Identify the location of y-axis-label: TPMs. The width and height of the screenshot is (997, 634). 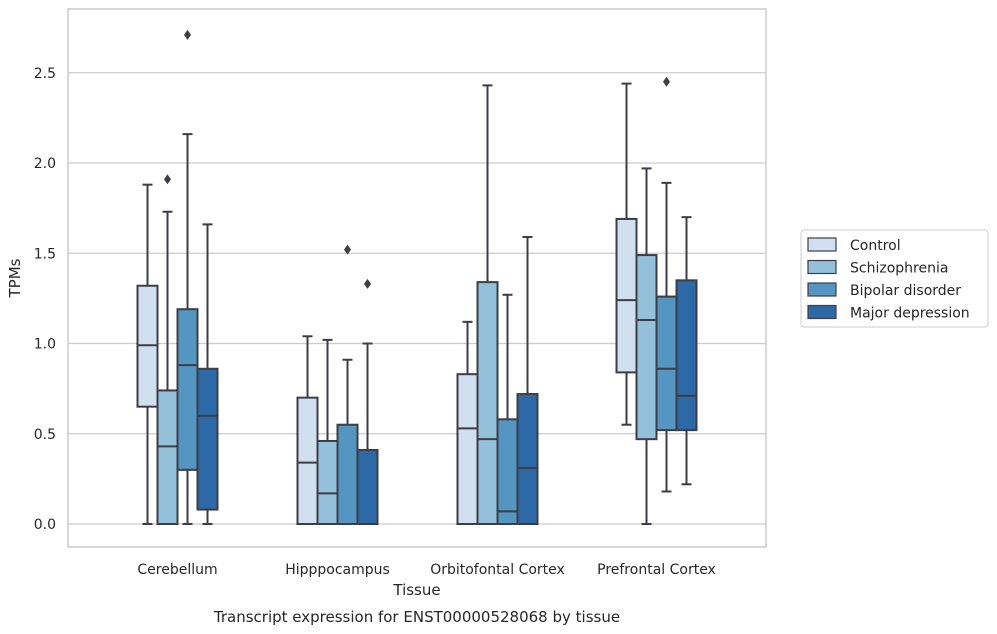
(15, 278).